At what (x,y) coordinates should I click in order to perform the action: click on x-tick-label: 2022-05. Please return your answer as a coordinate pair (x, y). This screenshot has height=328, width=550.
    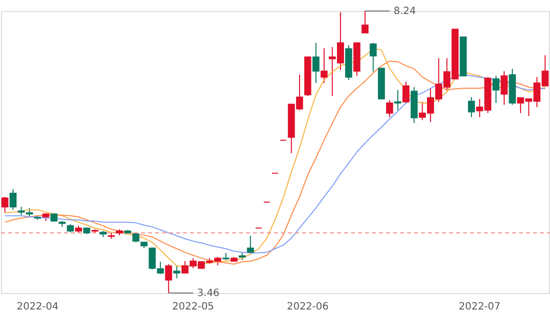
    Looking at the image, I should click on (193, 307).